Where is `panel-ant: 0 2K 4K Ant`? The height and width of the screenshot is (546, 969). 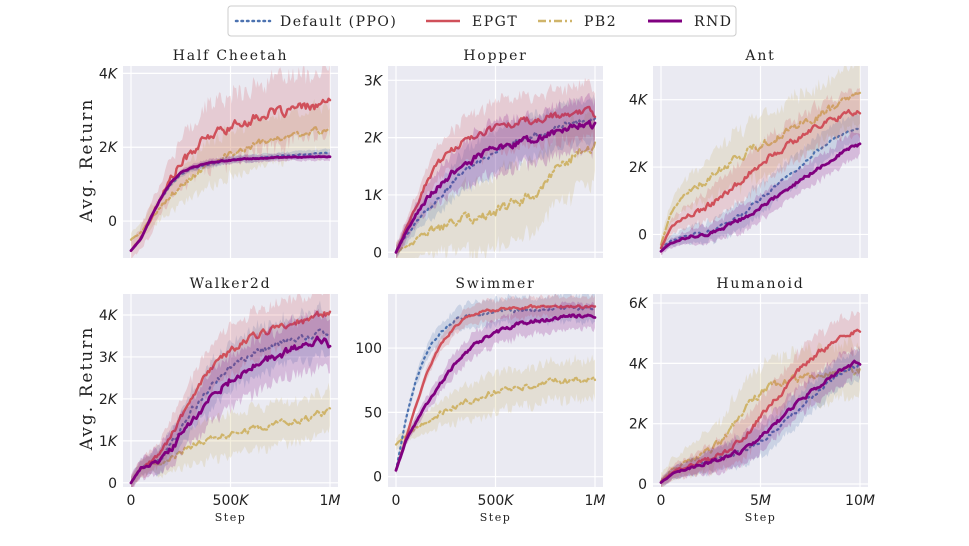 panel-ant: 0 2K 4K Ant is located at coordinates (748, 153).